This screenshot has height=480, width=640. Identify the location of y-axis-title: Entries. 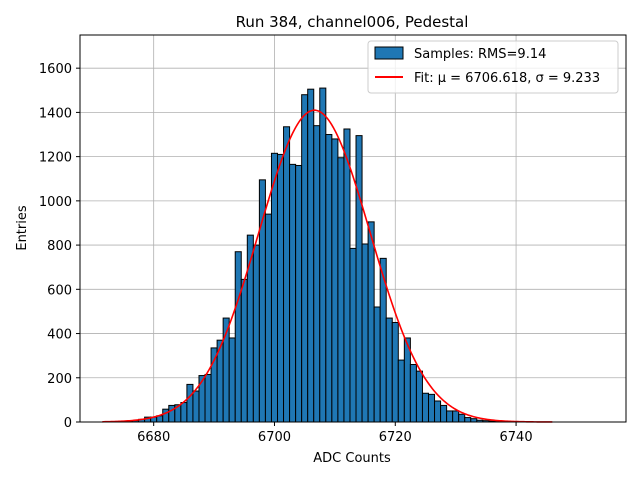
(22, 228).